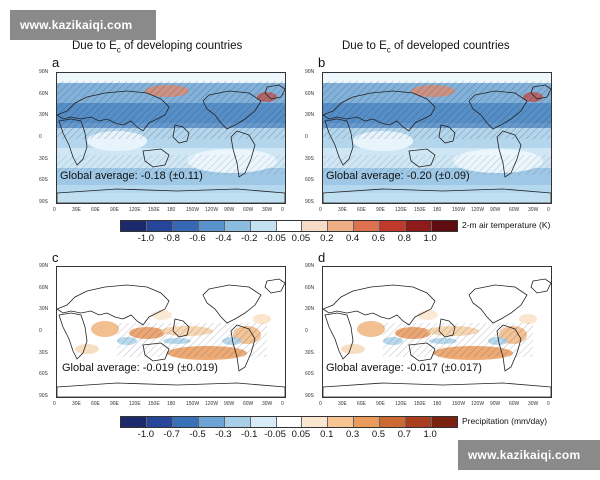  I want to click on global-average-d: Global average: -0.017 (±0.017), so click(404, 368).